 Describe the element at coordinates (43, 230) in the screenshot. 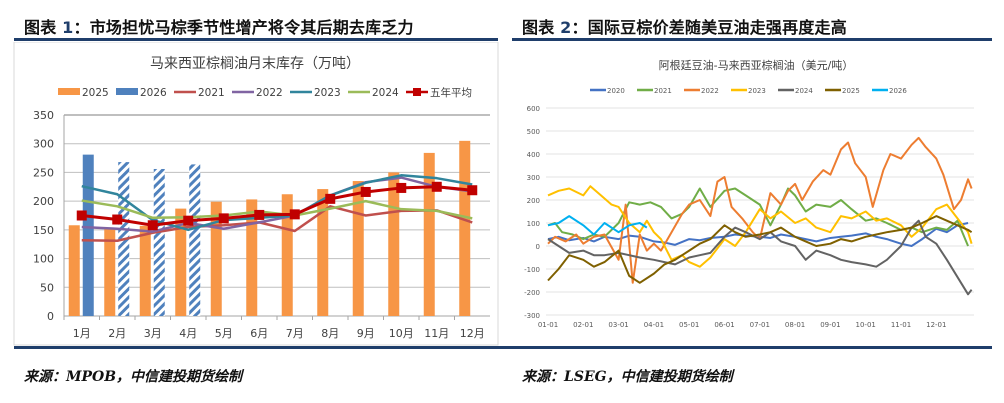

I see `y-tick-label: 150` at that location.